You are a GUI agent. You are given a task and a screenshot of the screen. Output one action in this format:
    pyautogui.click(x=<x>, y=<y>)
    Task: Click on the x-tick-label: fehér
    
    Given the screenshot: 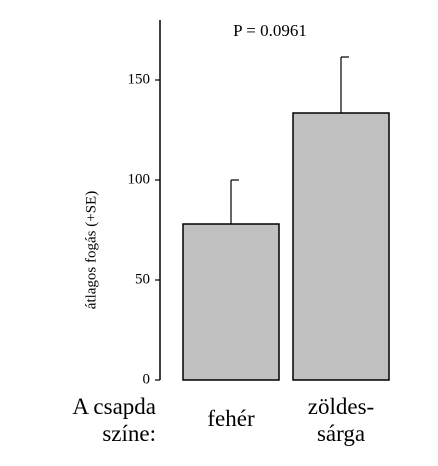 What is the action you would take?
    pyautogui.click(x=231, y=418)
    